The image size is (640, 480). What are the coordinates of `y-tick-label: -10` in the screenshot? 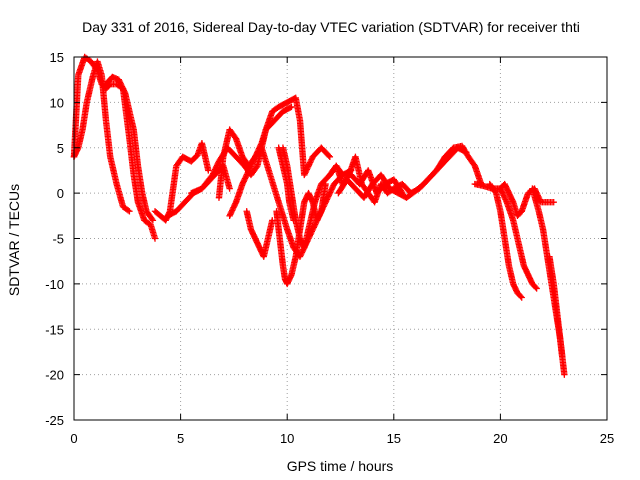 It's located at (54, 284).